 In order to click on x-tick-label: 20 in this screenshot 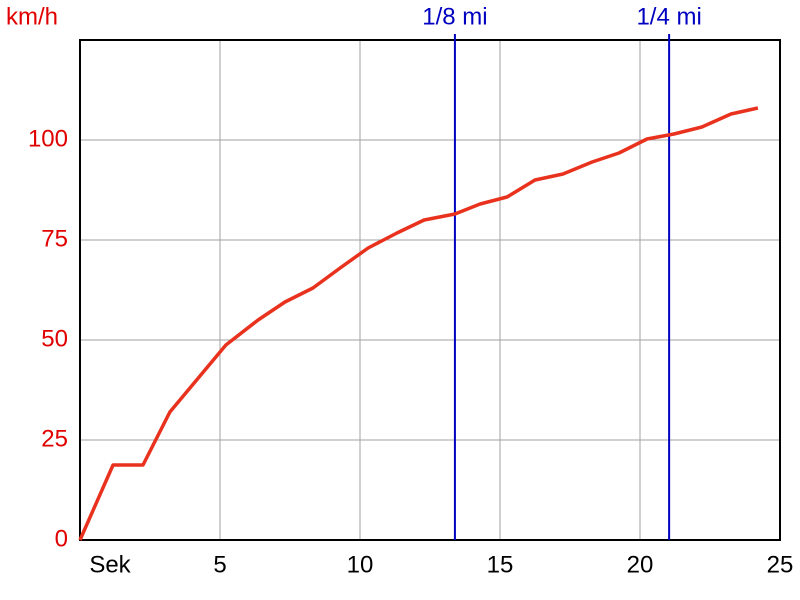, I will do `click(640, 564)`.